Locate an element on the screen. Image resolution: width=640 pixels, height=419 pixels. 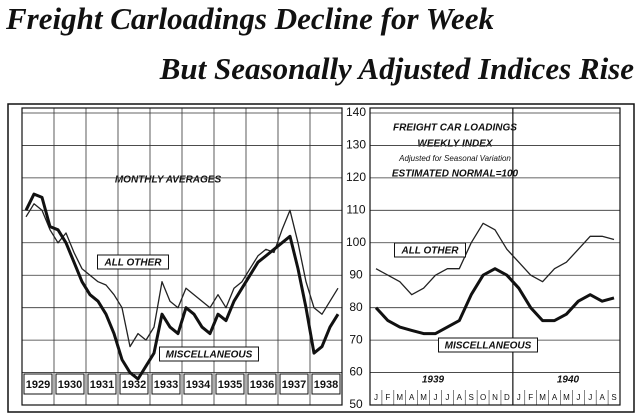
y-tick-label: 50 is located at coordinates (356, 404).